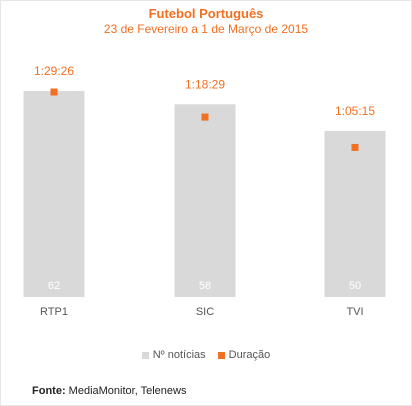  I want to click on chart-title: Futebol Português, so click(206, 13).